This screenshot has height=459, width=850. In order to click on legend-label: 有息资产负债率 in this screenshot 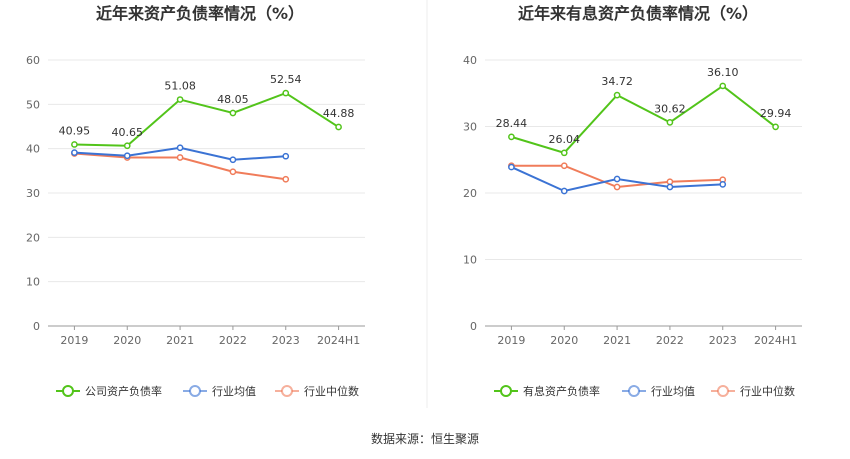, I will do `click(561, 391)`.